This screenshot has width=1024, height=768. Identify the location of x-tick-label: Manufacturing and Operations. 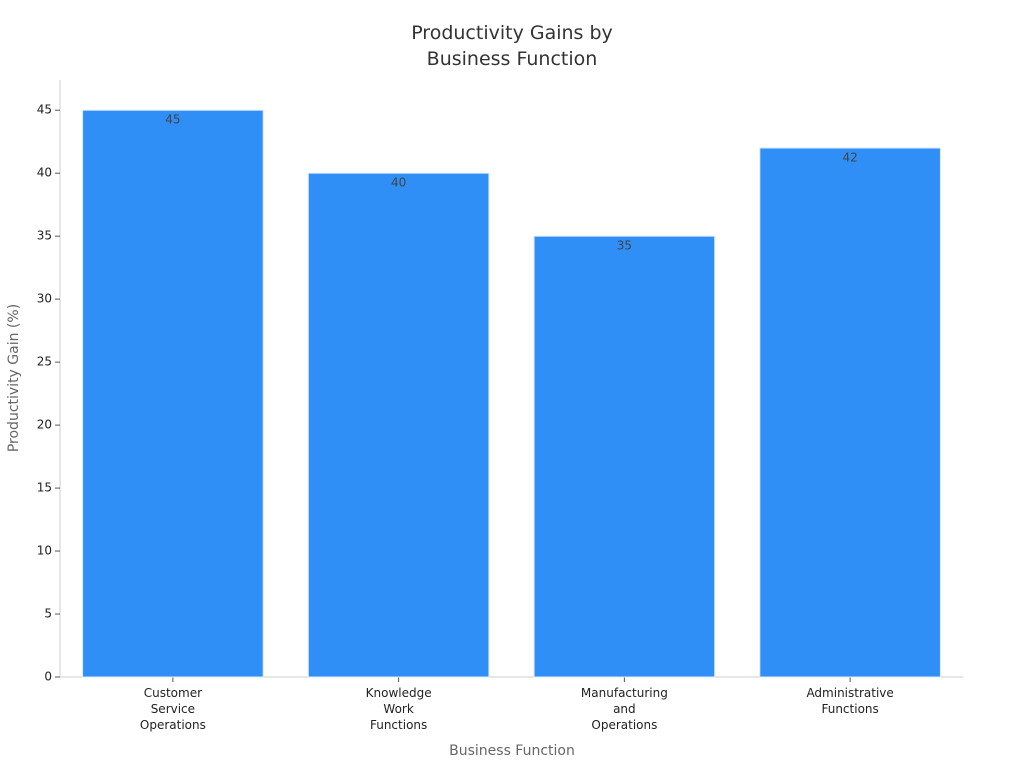
(624, 709).